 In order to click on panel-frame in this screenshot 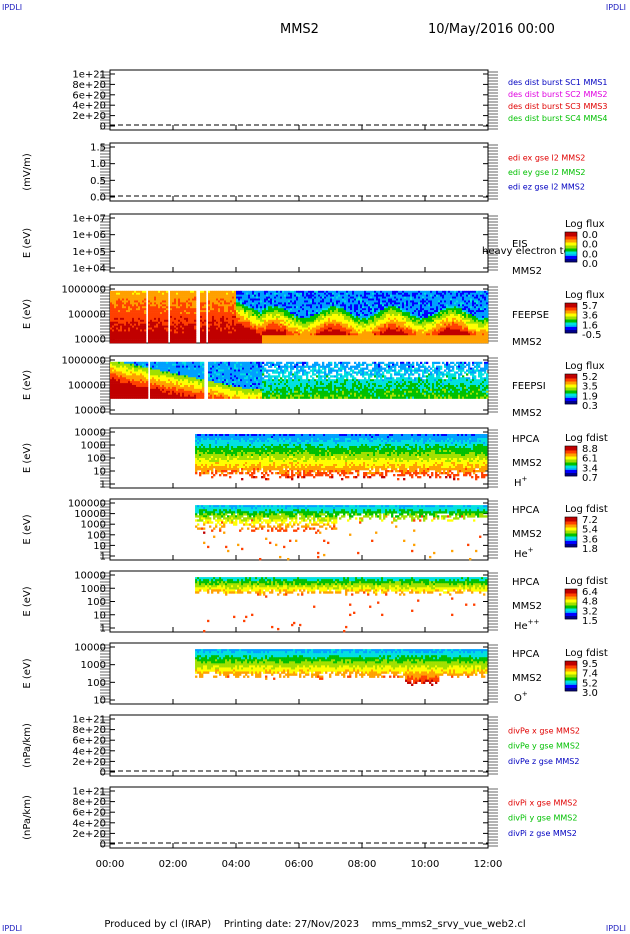, I will do `click(299, 172)`.